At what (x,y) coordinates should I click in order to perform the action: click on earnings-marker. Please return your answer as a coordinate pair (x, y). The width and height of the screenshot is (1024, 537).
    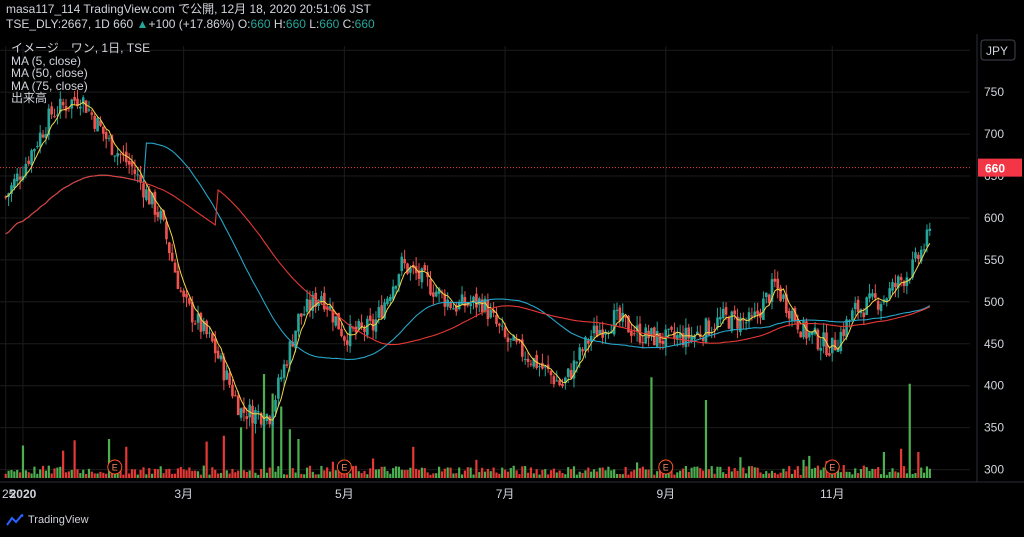
    Looking at the image, I should click on (344, 467).